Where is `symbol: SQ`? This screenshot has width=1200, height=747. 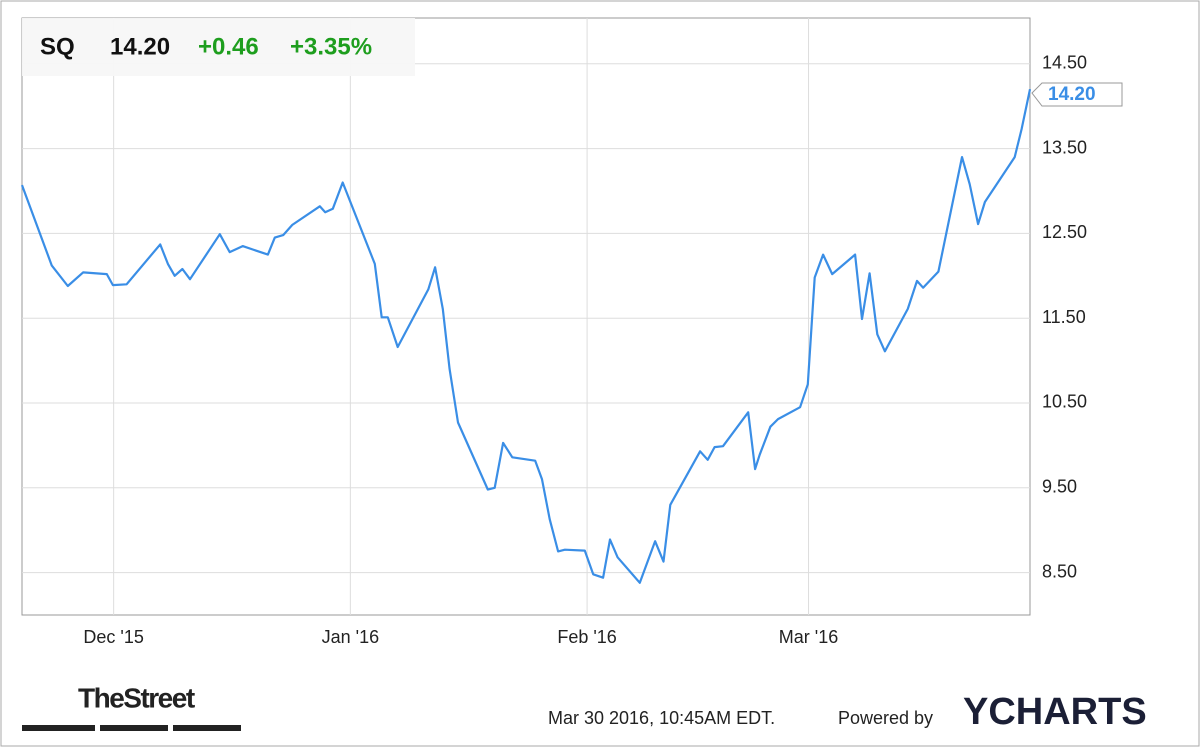
symbol: SQ is located at coordinates (57, 46).